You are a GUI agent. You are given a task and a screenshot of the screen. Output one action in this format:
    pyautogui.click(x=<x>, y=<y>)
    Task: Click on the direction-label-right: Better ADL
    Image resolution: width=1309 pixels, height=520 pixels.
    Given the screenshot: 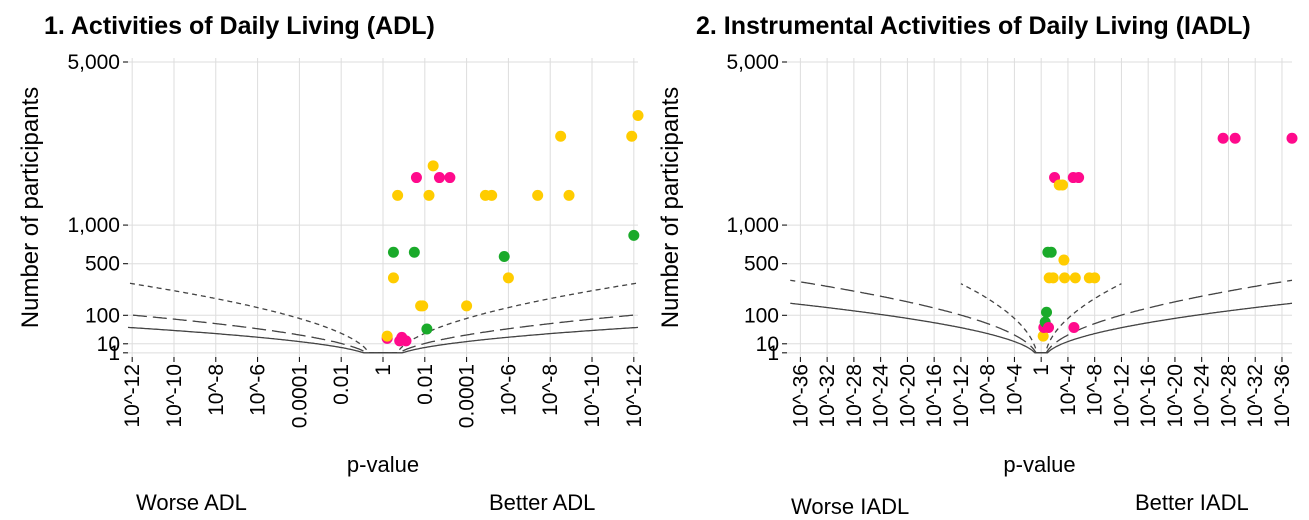 What is the action you would take?
    pyautogui.click(x=542, y=502)
    